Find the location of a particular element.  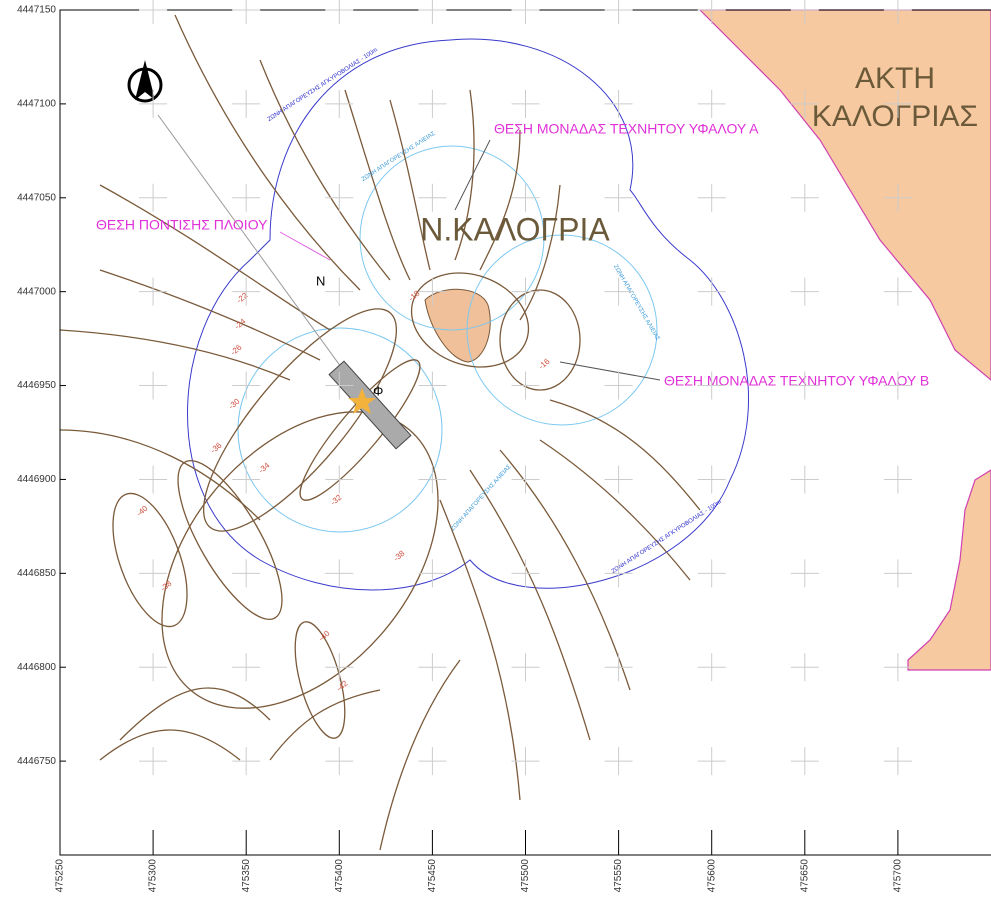

y-tick-label: 4446950 is located at coordinates (36, 385).